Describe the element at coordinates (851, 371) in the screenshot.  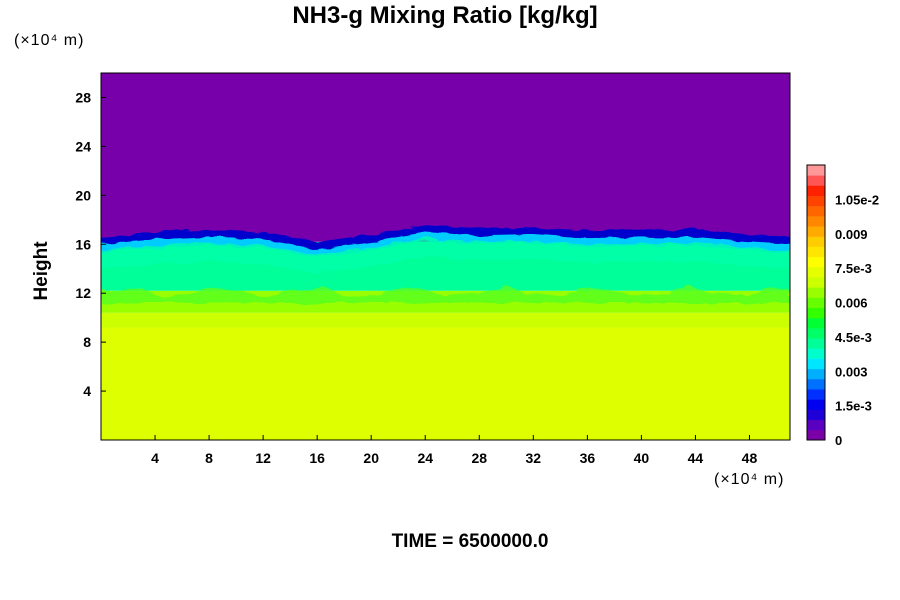
I see `colorbar-tick-label: 0.003` at that location.